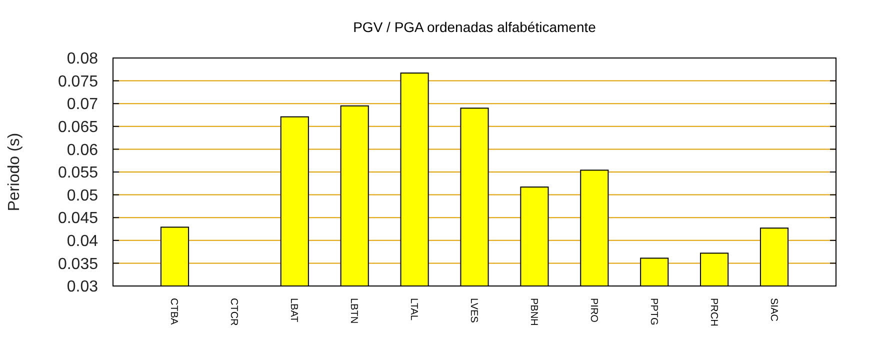  Describe the element at coordinates (78, 219) in the screenshot. I see `y-tick-label: 0.045` at that location.